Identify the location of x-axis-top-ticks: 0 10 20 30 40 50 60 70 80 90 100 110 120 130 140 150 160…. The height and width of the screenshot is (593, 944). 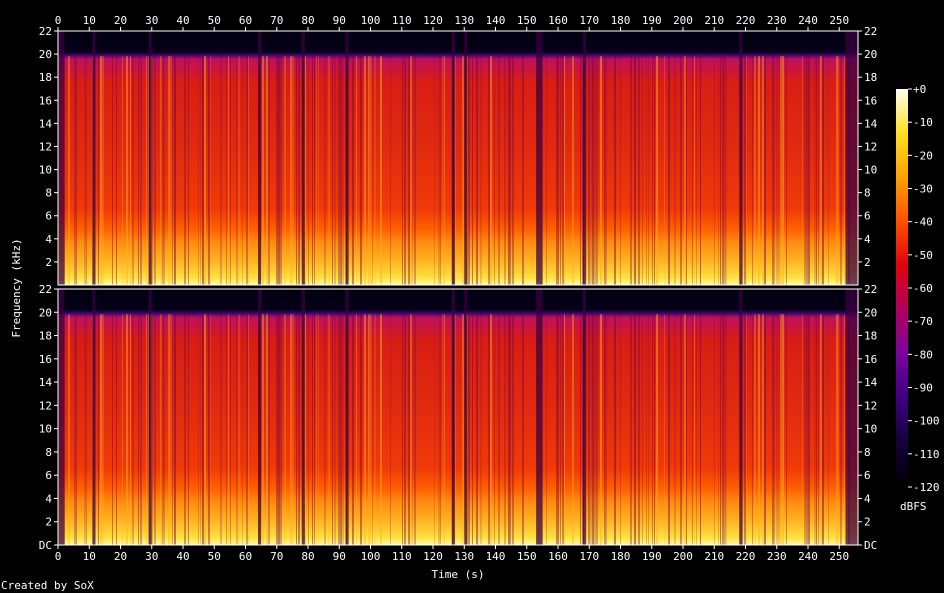
(452, 22).